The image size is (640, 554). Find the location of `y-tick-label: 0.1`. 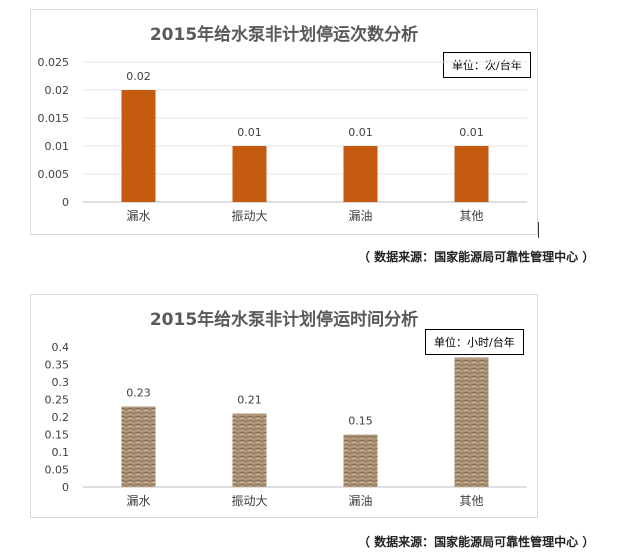

y-tick-label: 0.1 is located at coordinates (61, 452).